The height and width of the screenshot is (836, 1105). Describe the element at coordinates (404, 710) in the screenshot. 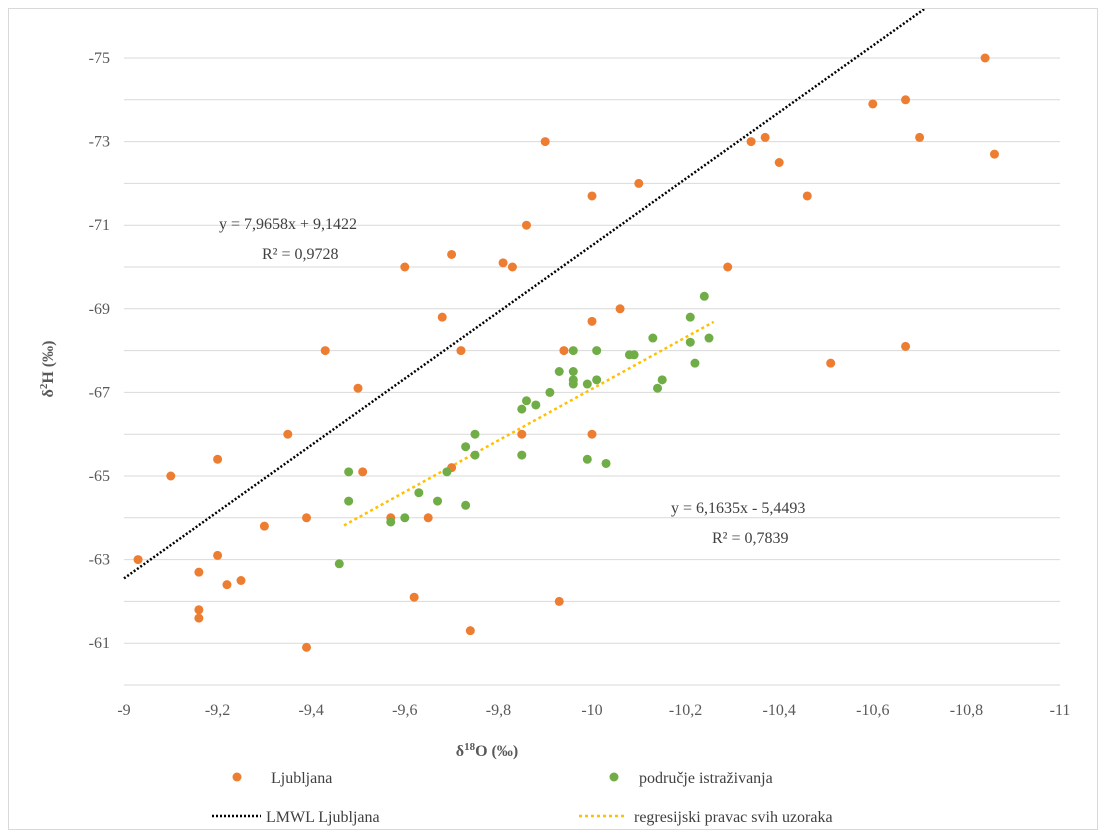

I see `x-tick-label: -9,6` at that location.